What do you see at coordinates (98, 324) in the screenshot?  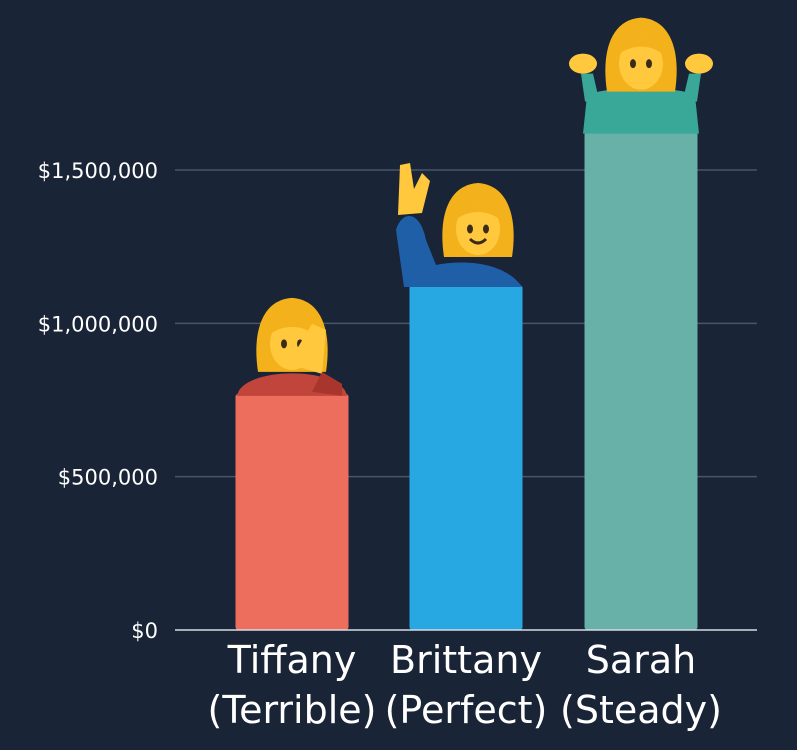 I see `y-tick-label: $1,000,000` at bounding box center [98, 324].